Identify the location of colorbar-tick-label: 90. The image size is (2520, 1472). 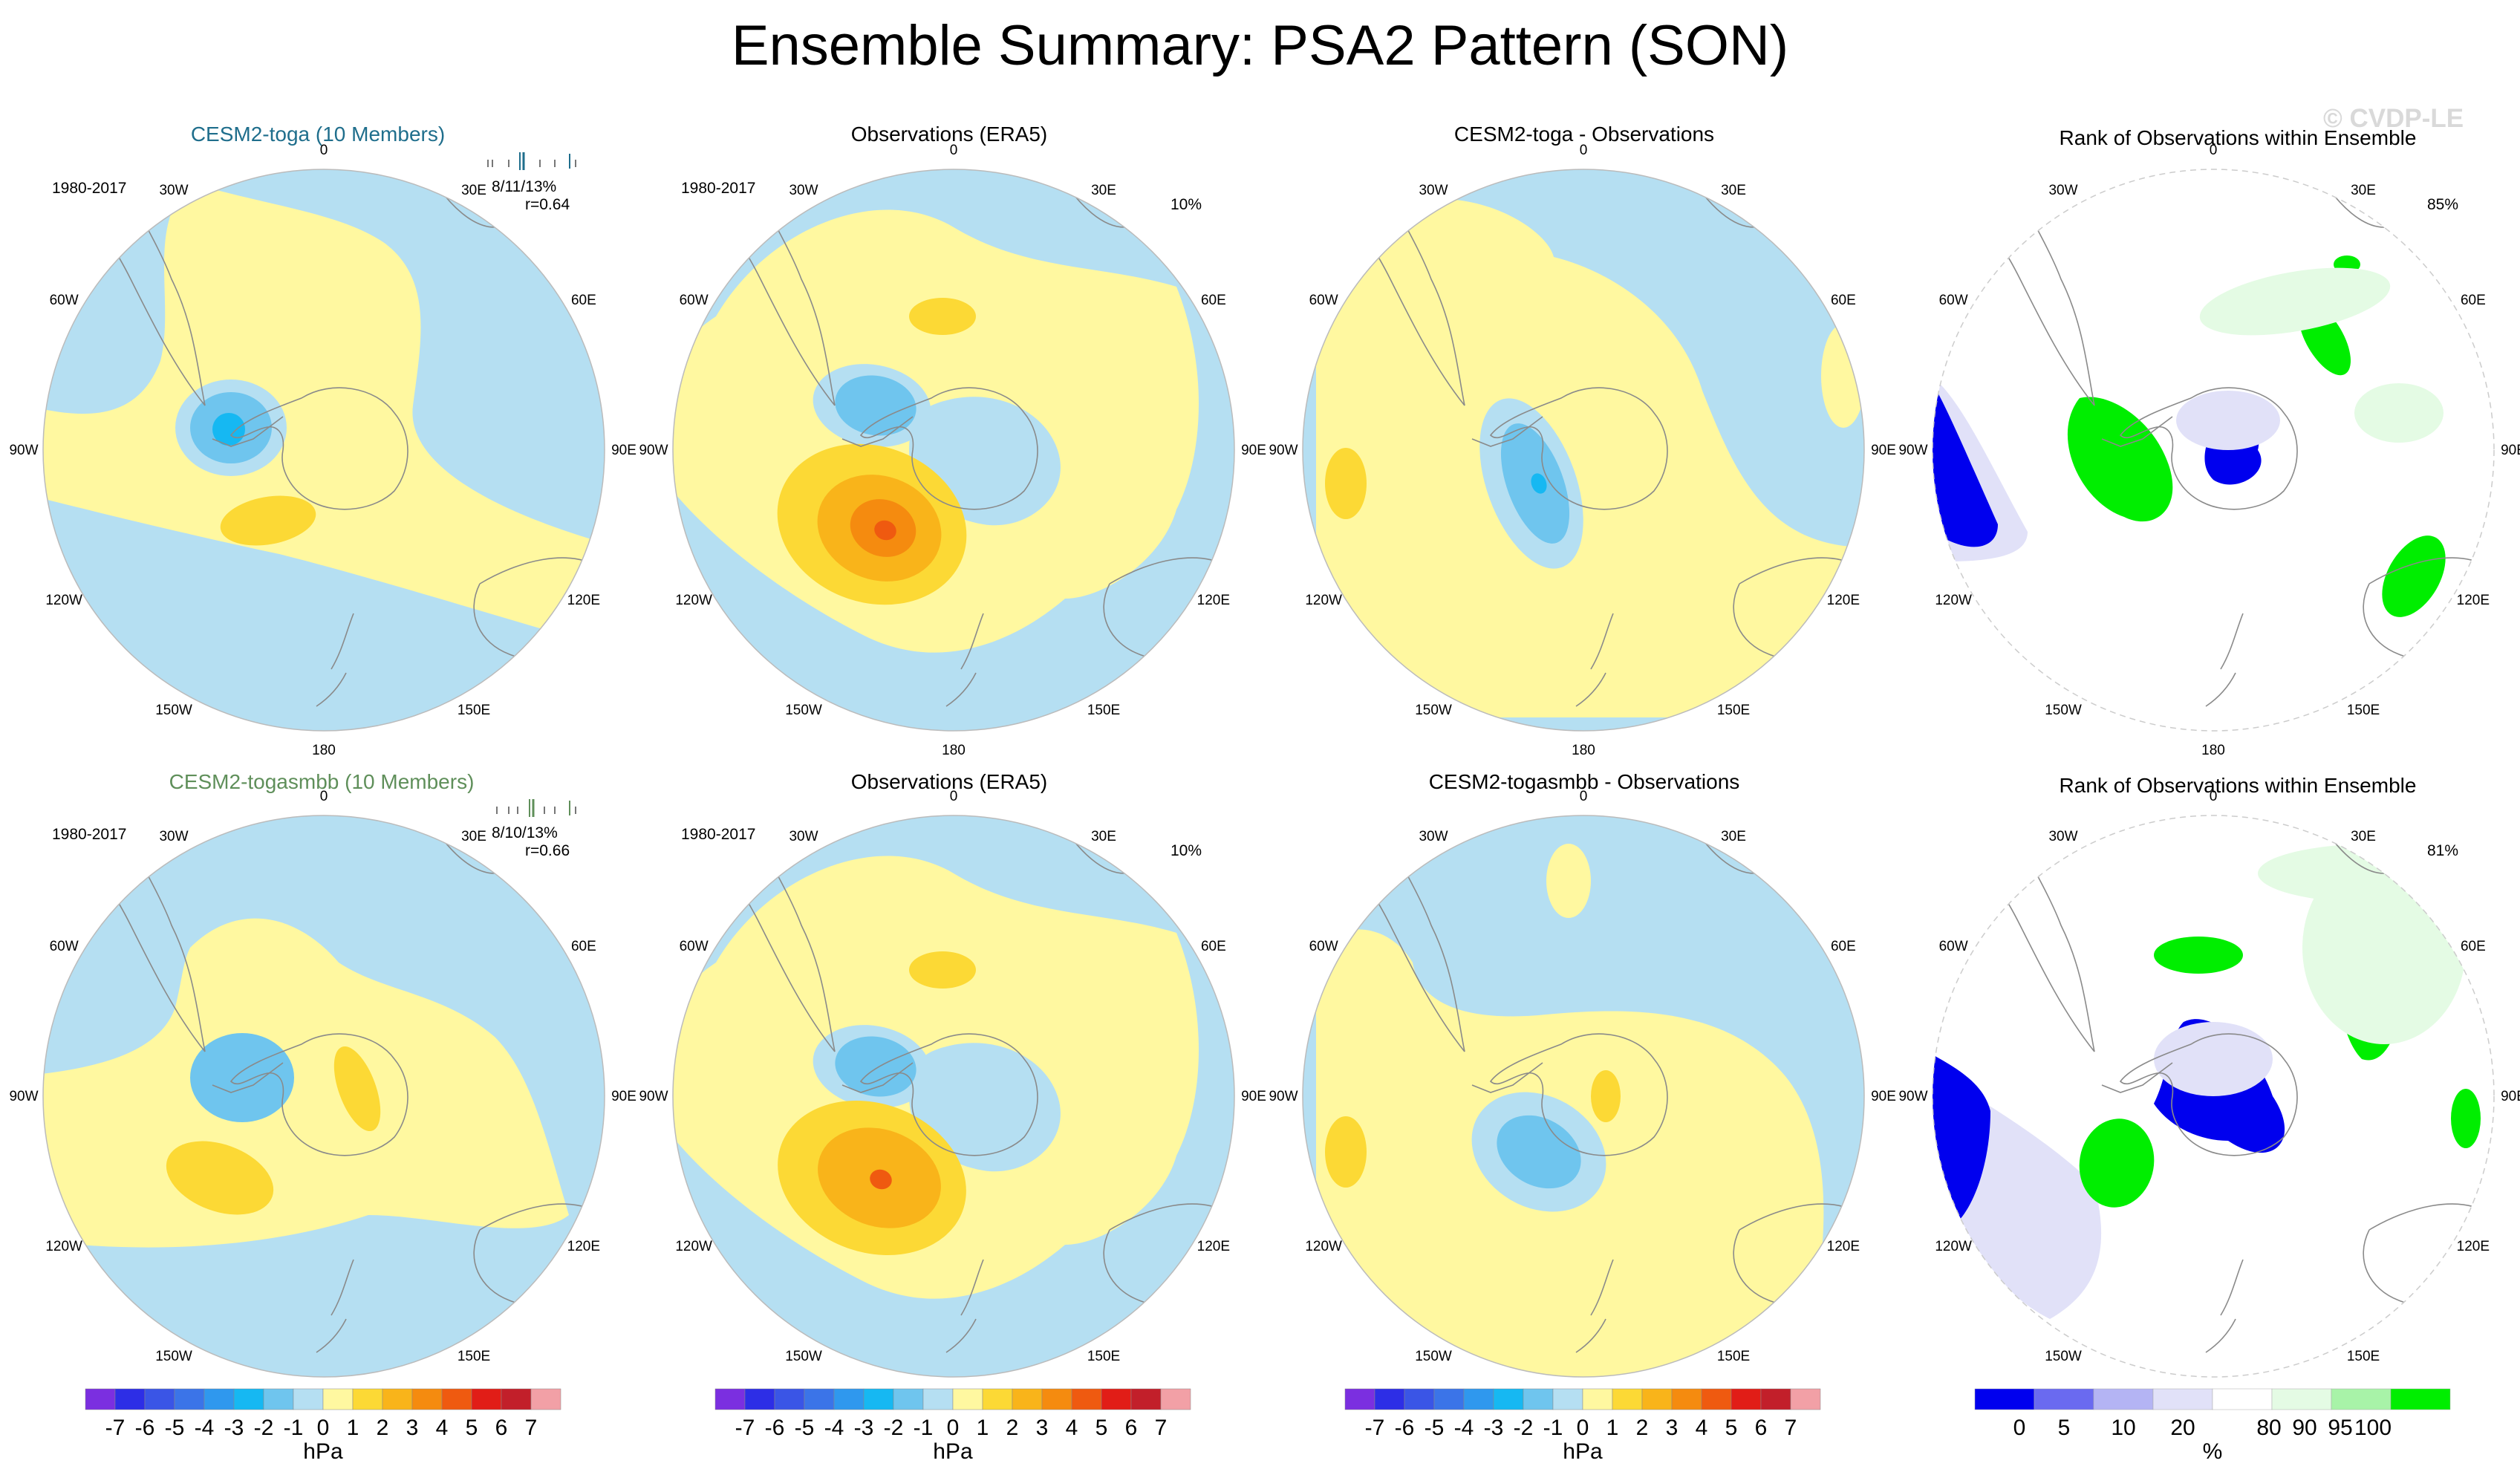
(2304, 1428).